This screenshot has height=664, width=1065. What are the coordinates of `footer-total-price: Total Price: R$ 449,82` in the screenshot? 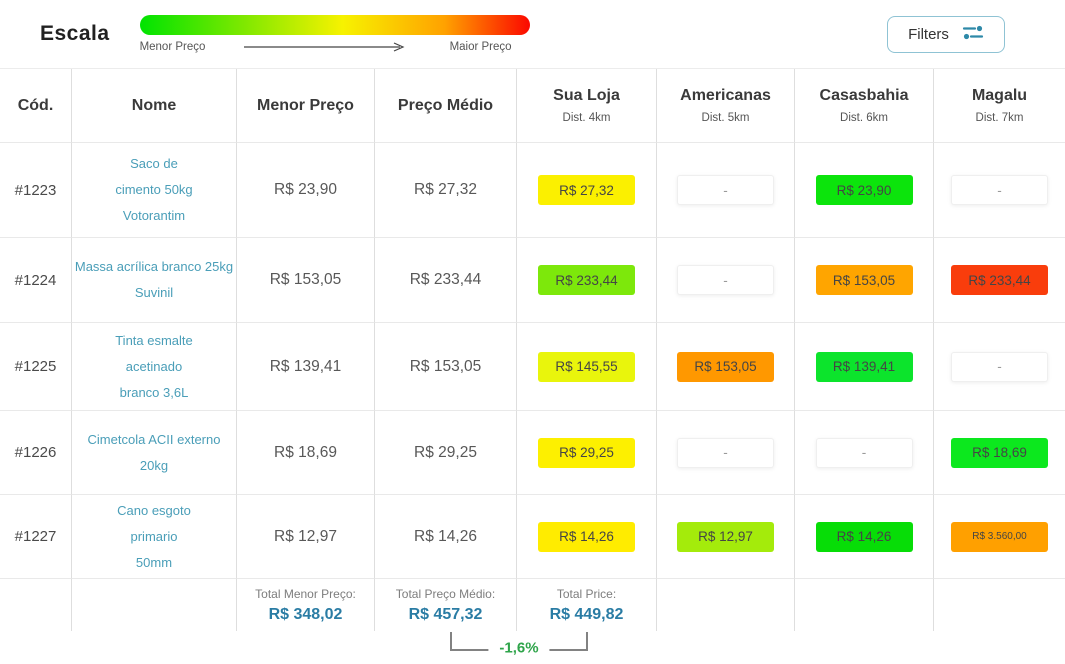 It's located at (587, 605).